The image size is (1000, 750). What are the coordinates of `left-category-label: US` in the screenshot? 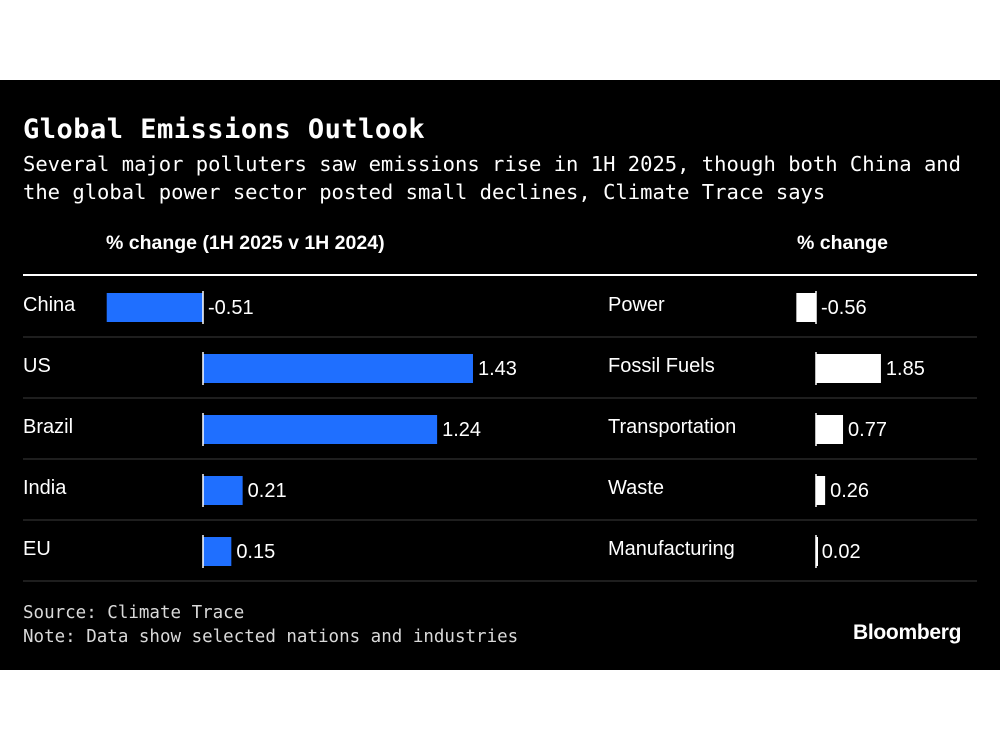 It's located at (37, 366).